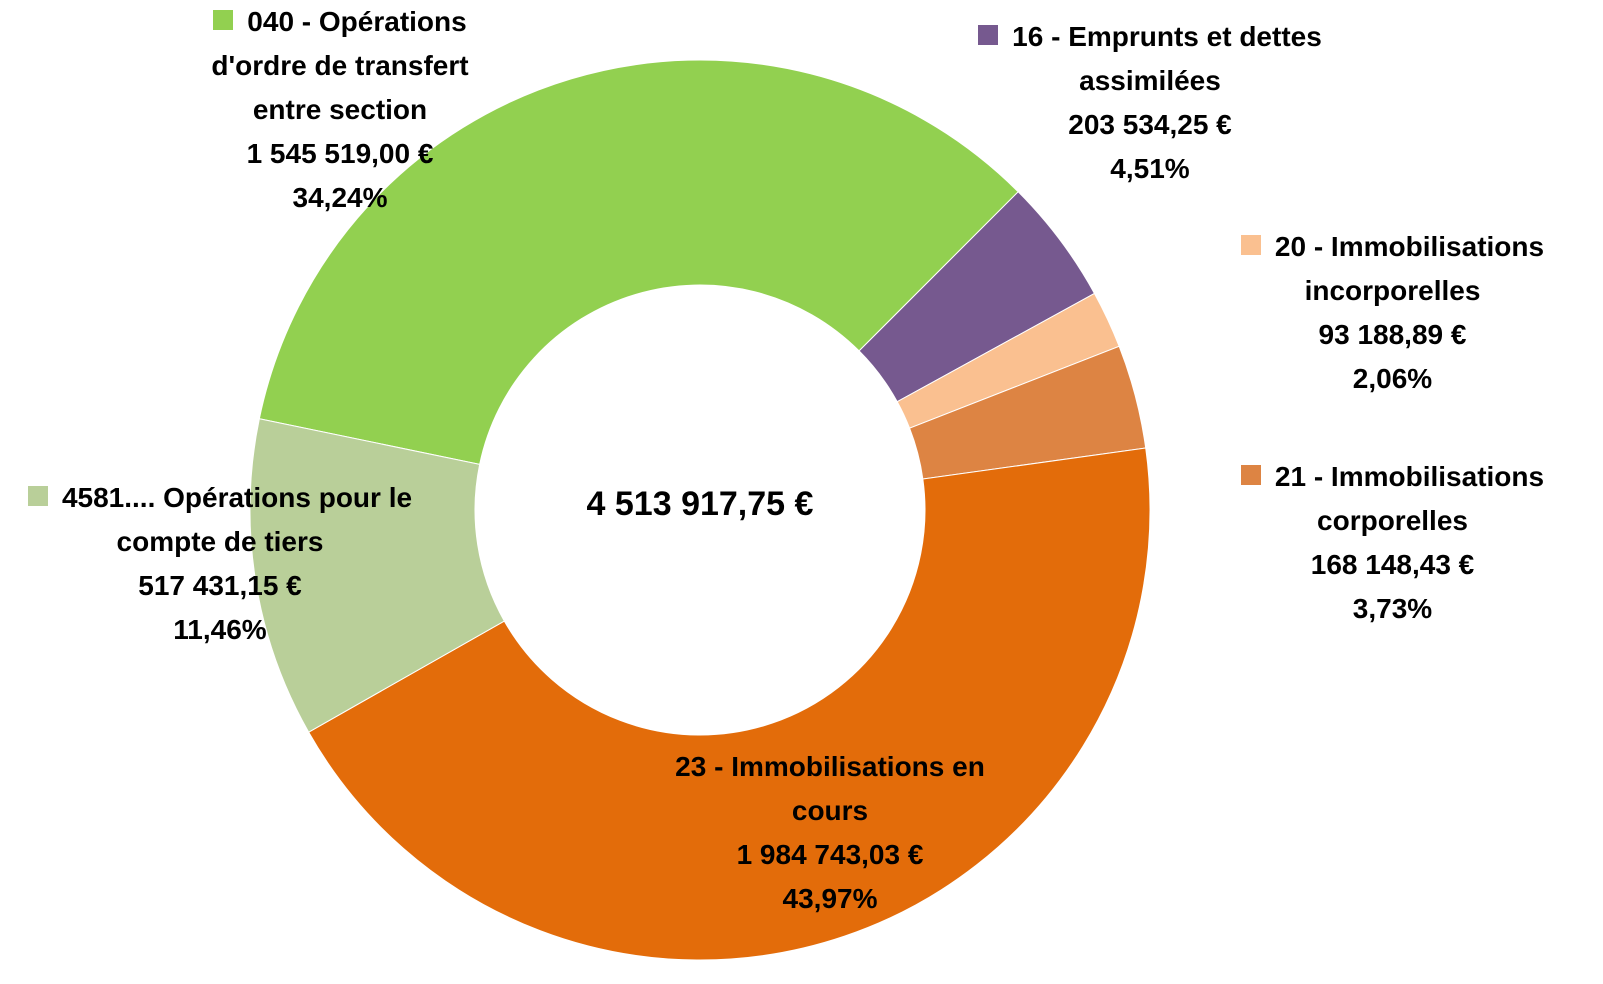  Describe the element at coordinates (220, 585) in the screenshot. I see `value-label: 517 431,15 €` at that location.